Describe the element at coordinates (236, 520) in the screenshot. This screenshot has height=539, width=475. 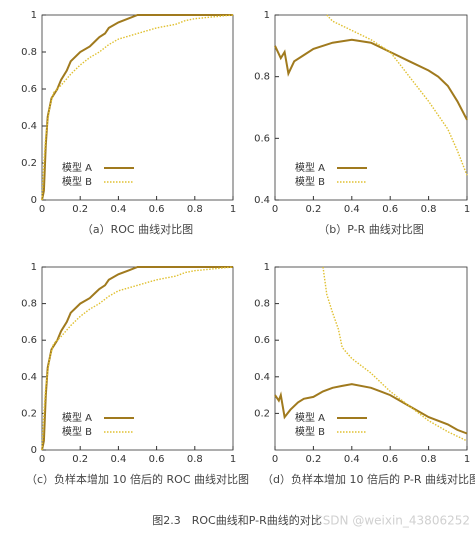
I see `figure-caption: 图2.3 ROC曲线和P-R曲线的对比` at that location.